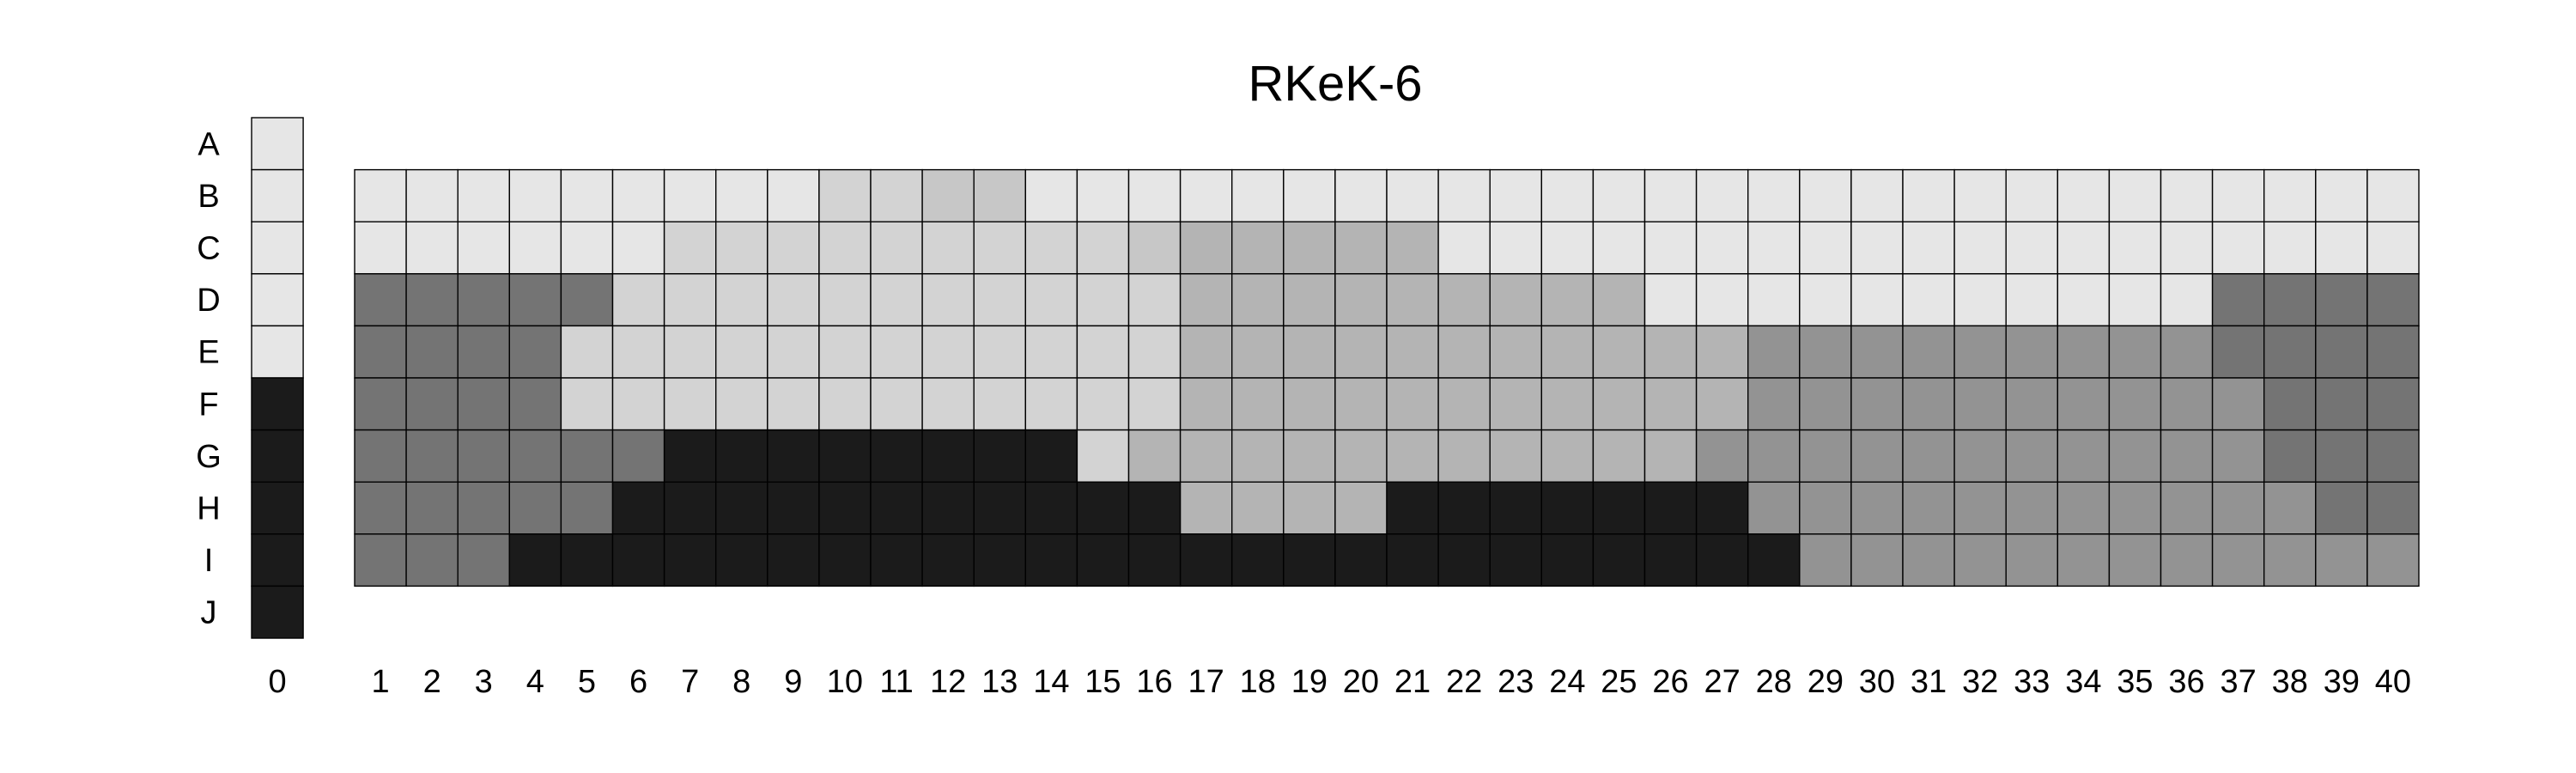  Describe the element at coordinates (1877, 682) in the screenshot. I see `column-label-30: 30` at that location.